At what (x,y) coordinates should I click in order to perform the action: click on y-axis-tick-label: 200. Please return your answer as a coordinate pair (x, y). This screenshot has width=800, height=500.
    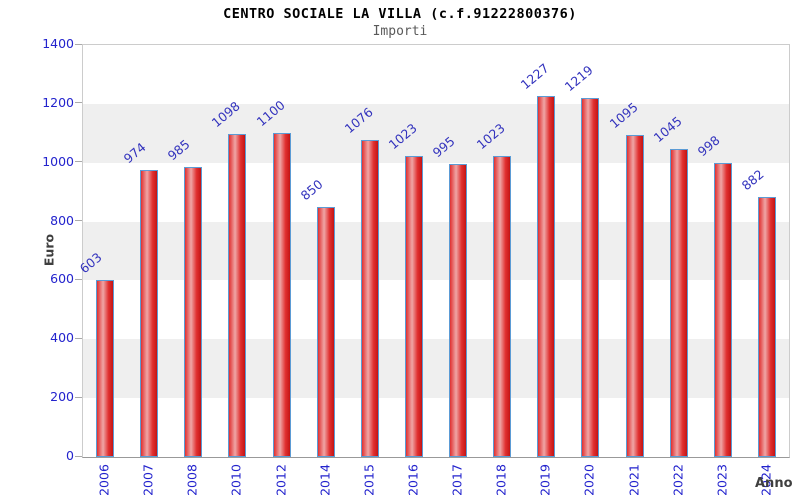
    Looking at the image, I should click on (62, 397).